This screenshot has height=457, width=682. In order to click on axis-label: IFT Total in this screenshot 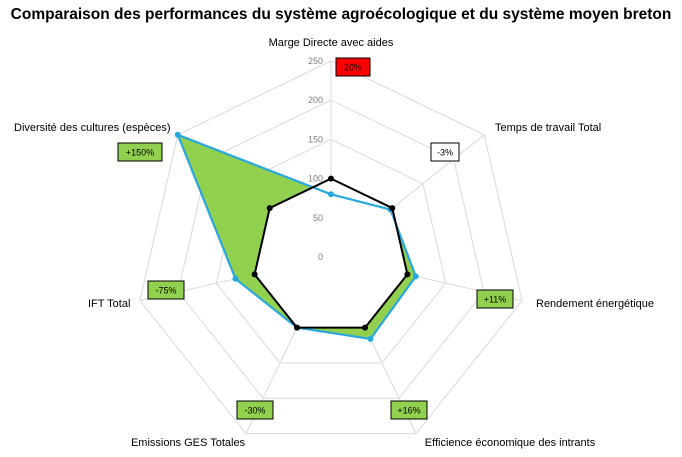, I will do `click(109, 304)`.